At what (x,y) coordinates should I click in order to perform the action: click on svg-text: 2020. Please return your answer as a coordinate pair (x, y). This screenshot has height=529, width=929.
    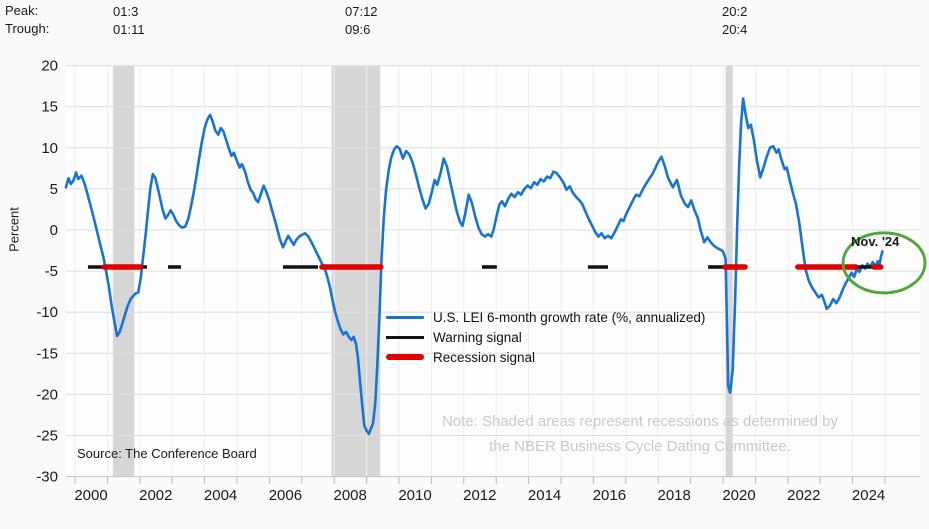
    Looking at the image, I should click on (738, 495).